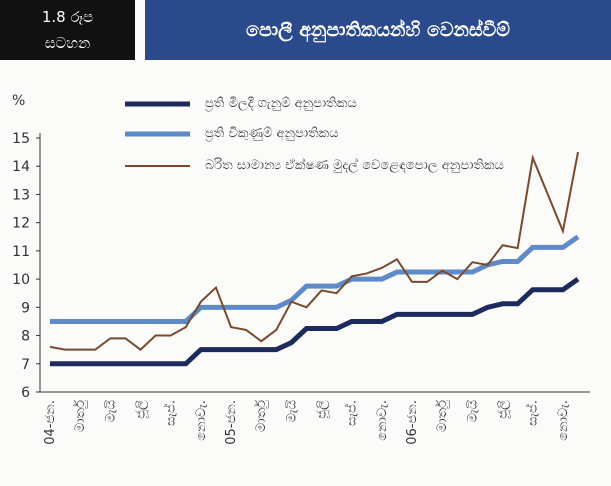  I want to click on y-tick-label: 7, so click(25, 365).